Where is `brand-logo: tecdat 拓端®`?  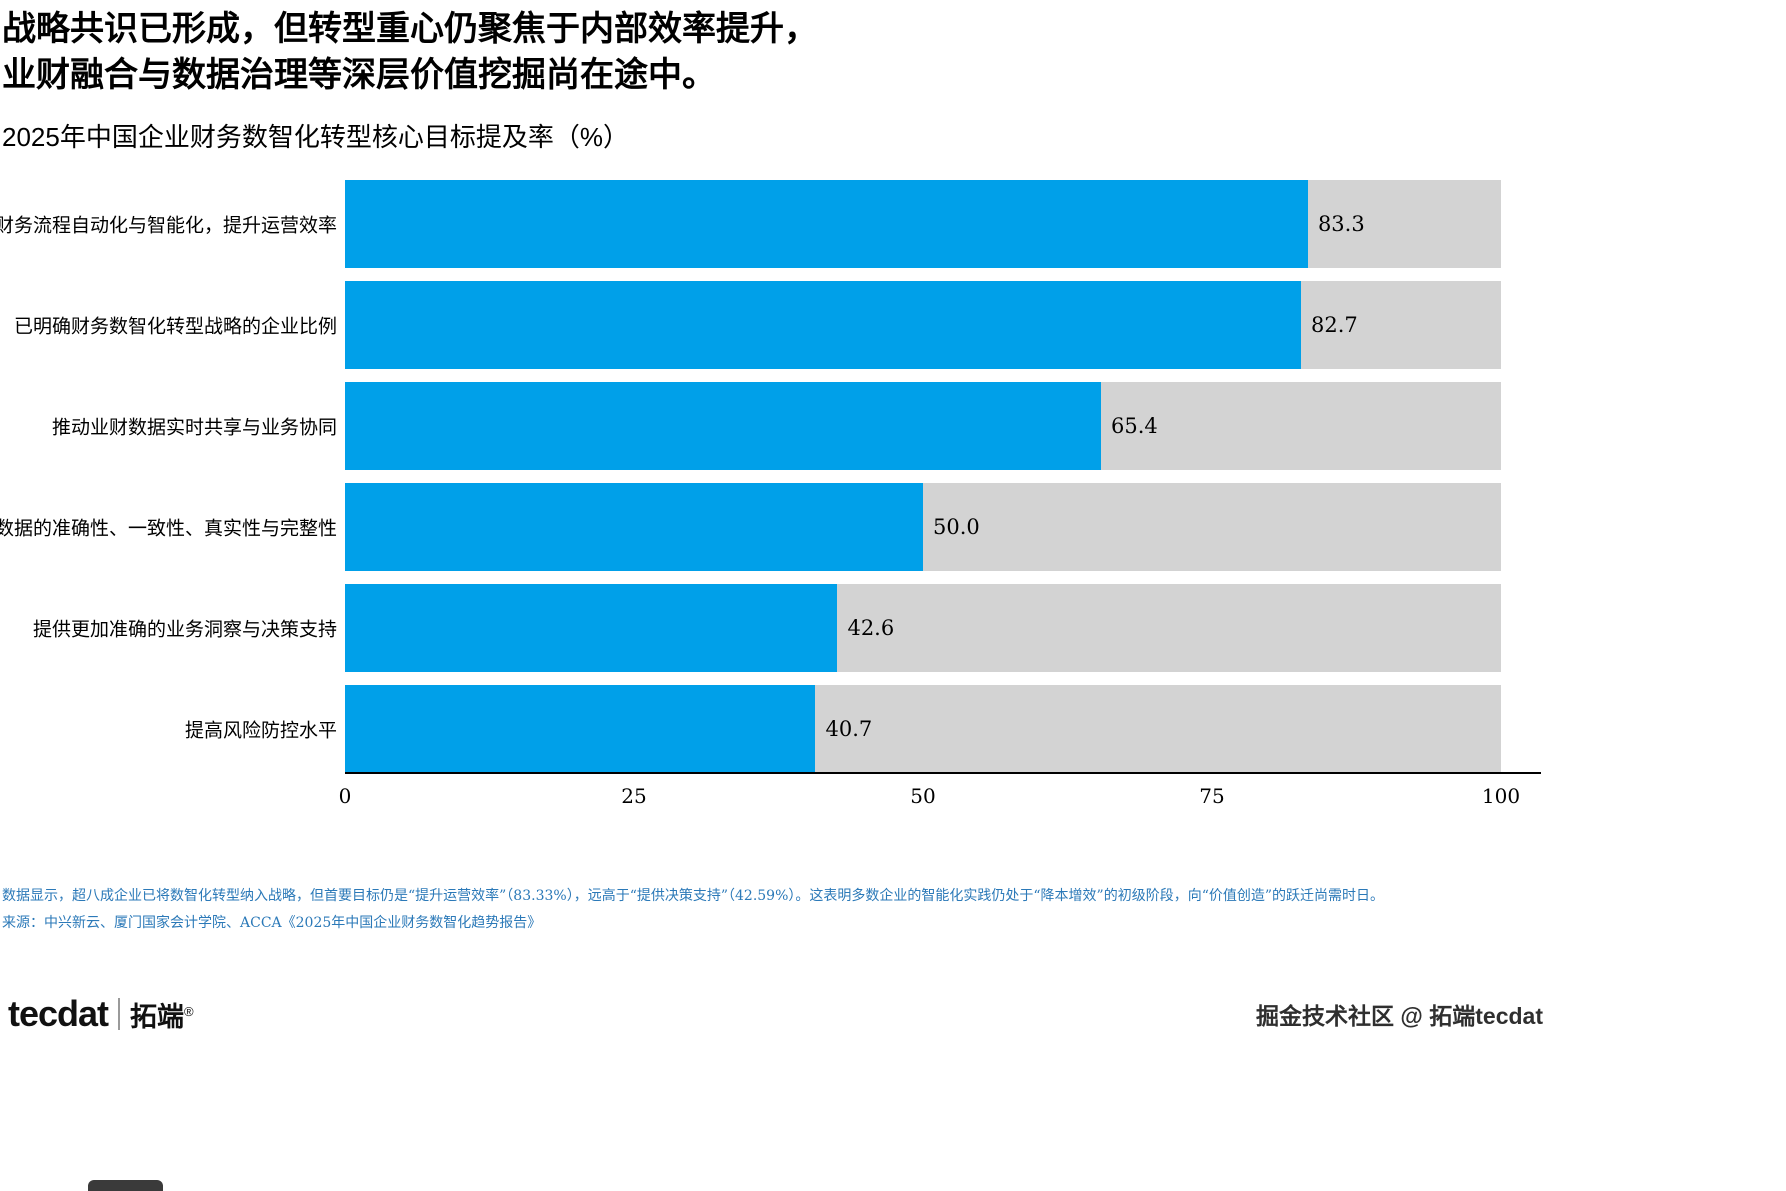
brand-logo: tecdat 拓端® is located at coordinates (101, 1014).